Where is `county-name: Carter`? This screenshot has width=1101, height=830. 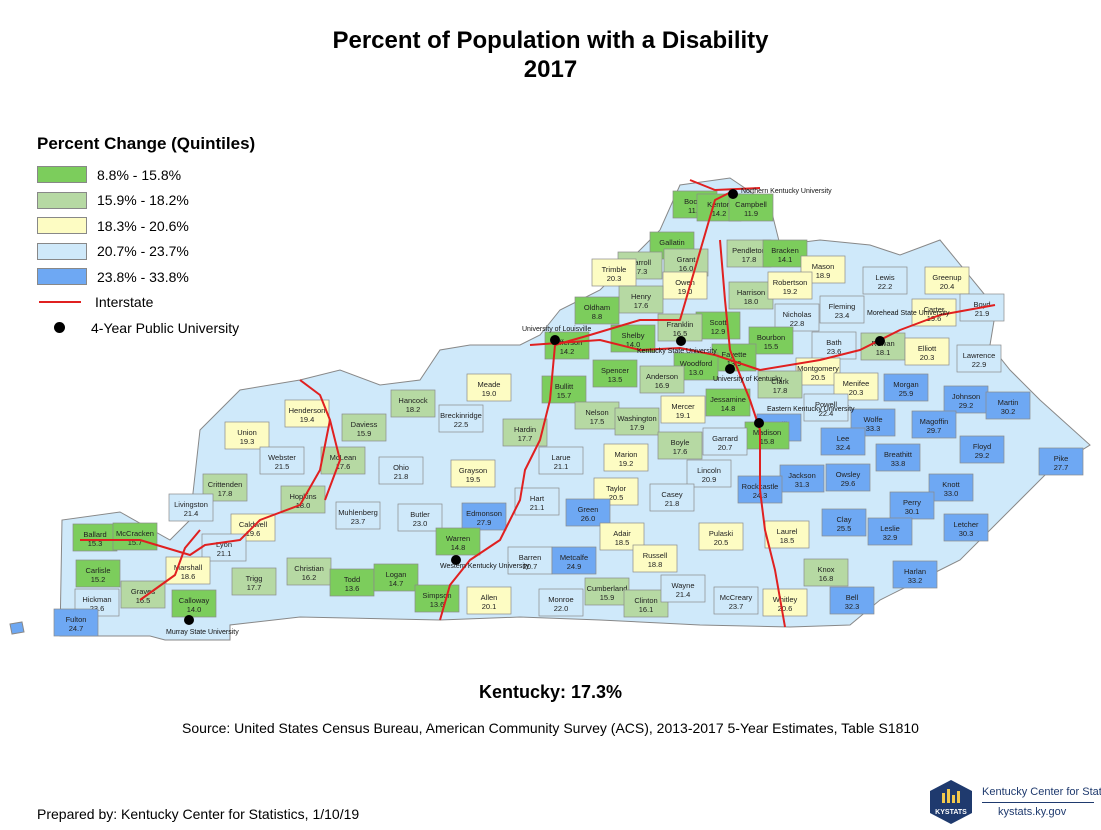
county-name: Carter is located at coordinates (934, 309).